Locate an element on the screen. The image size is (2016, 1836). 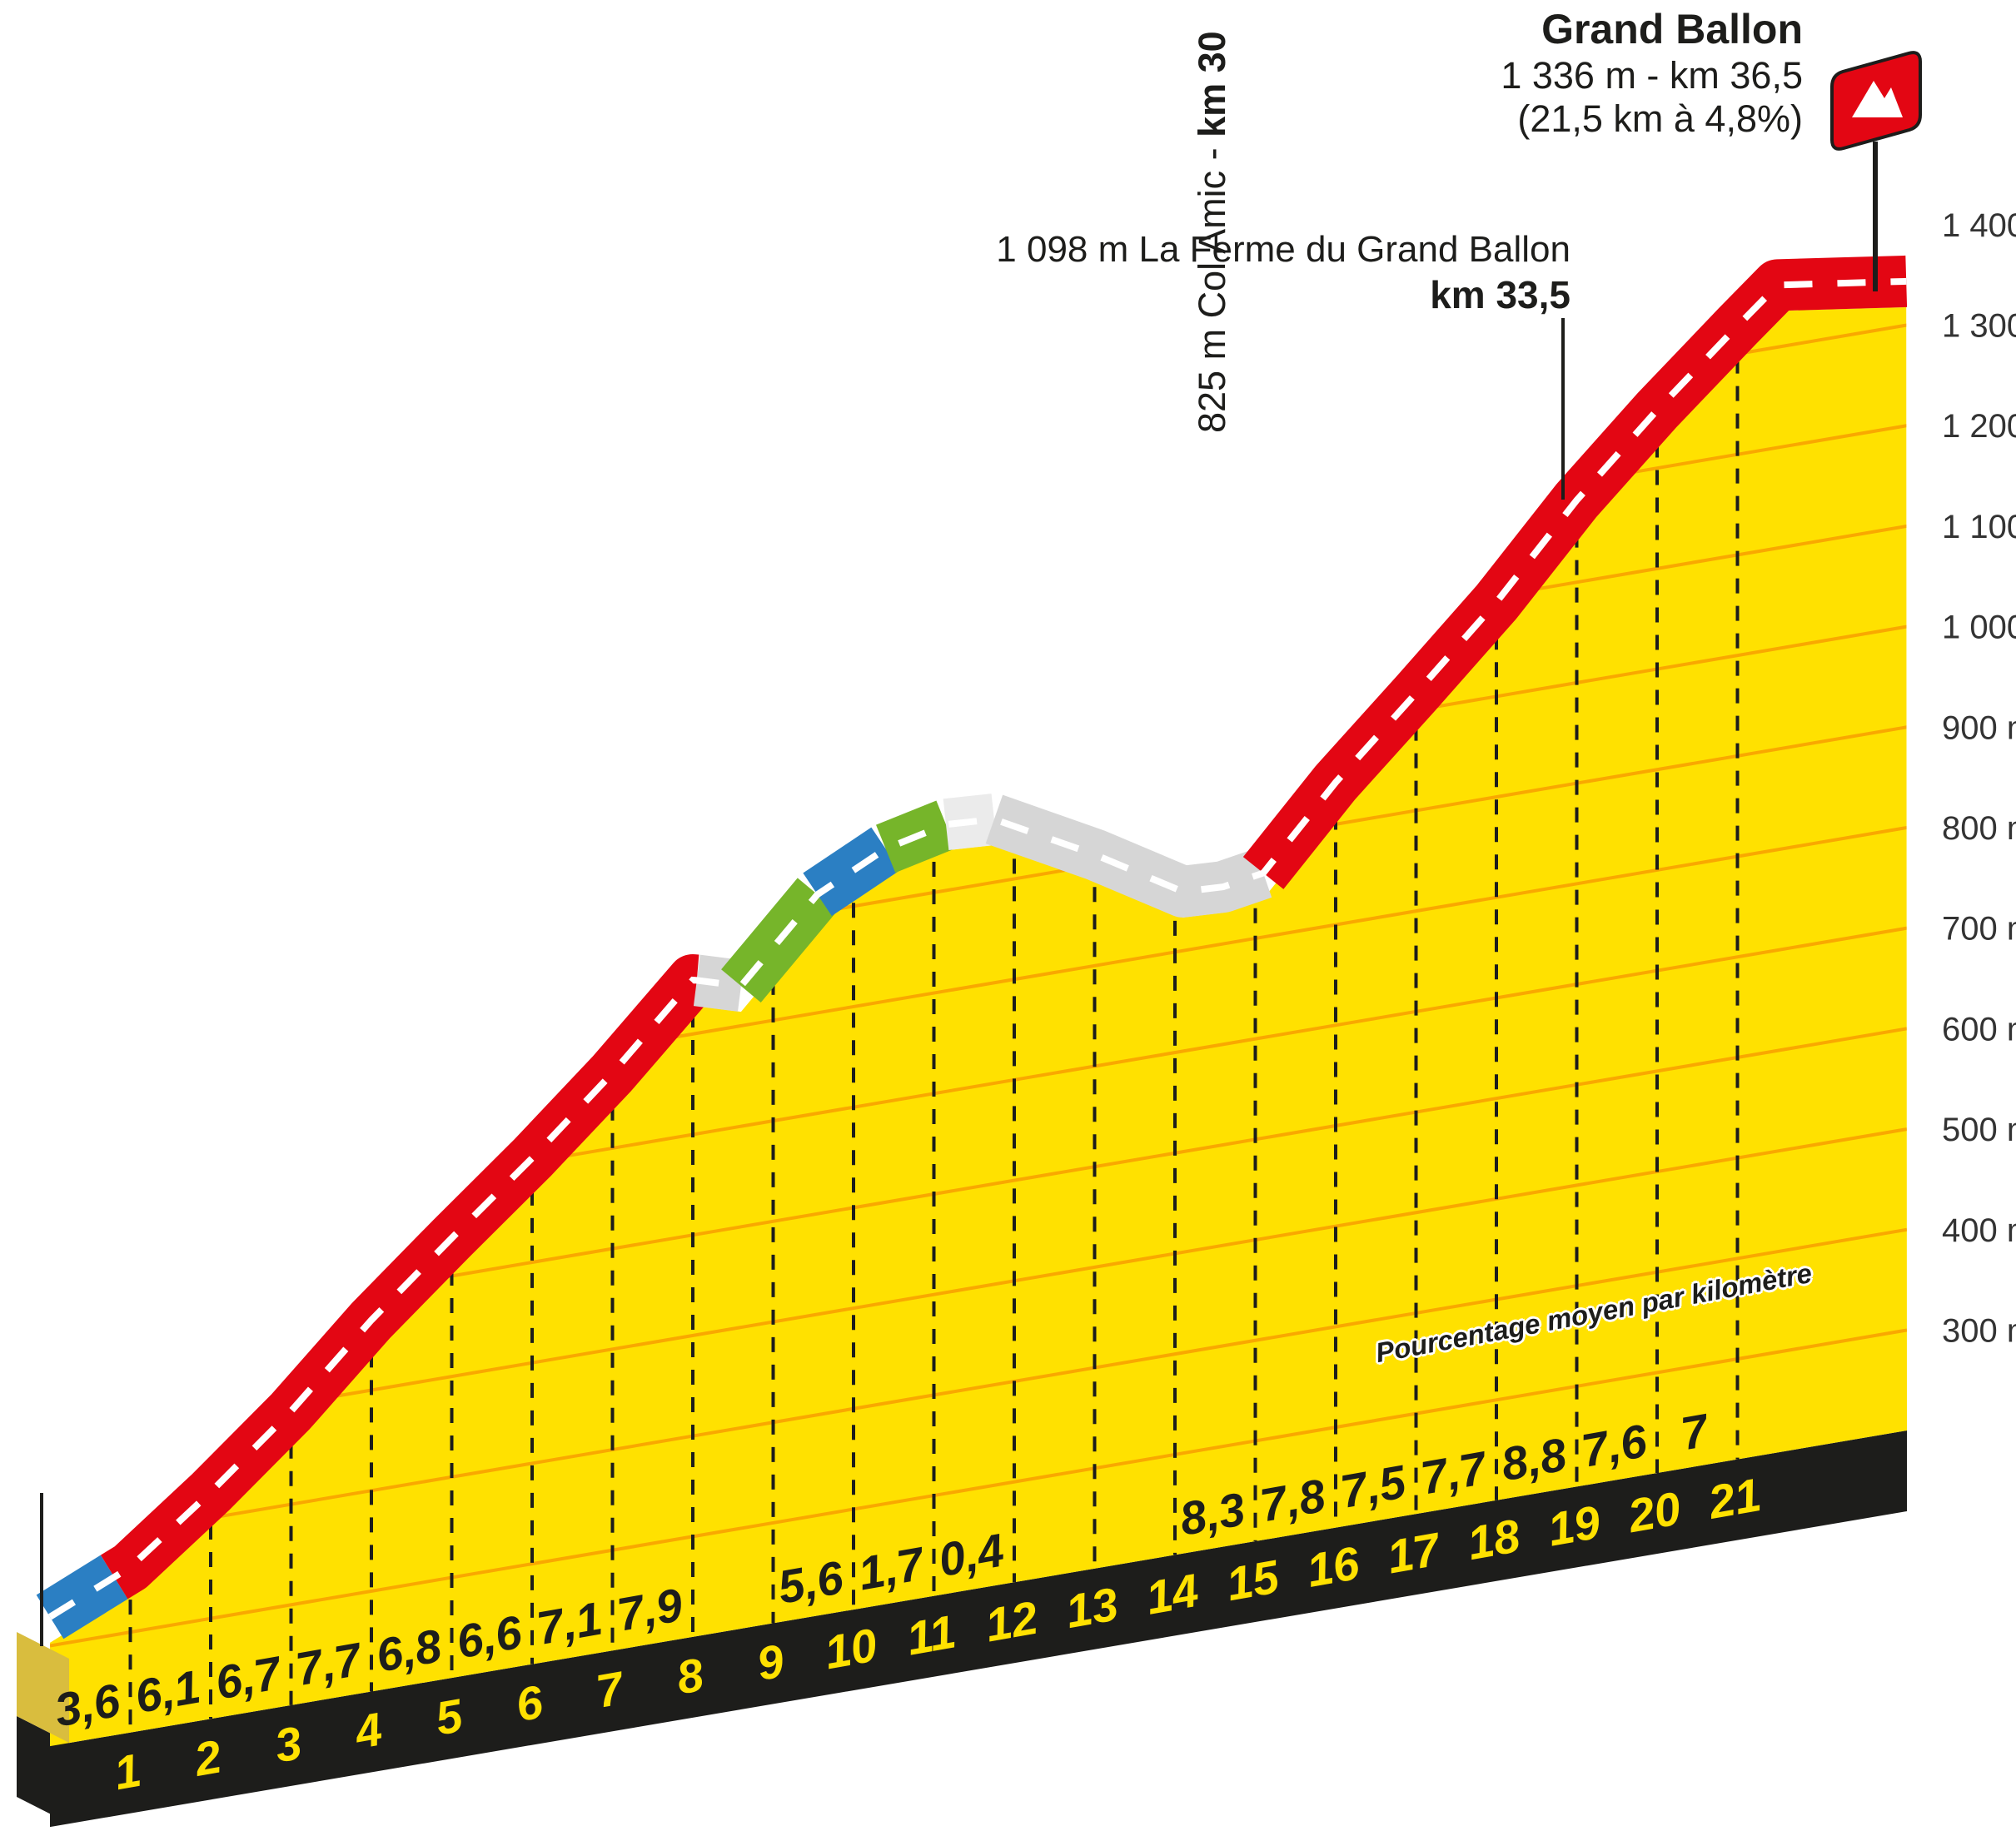
axis-label-1100m: 1 100 m is located at coordinates (1979, 527).